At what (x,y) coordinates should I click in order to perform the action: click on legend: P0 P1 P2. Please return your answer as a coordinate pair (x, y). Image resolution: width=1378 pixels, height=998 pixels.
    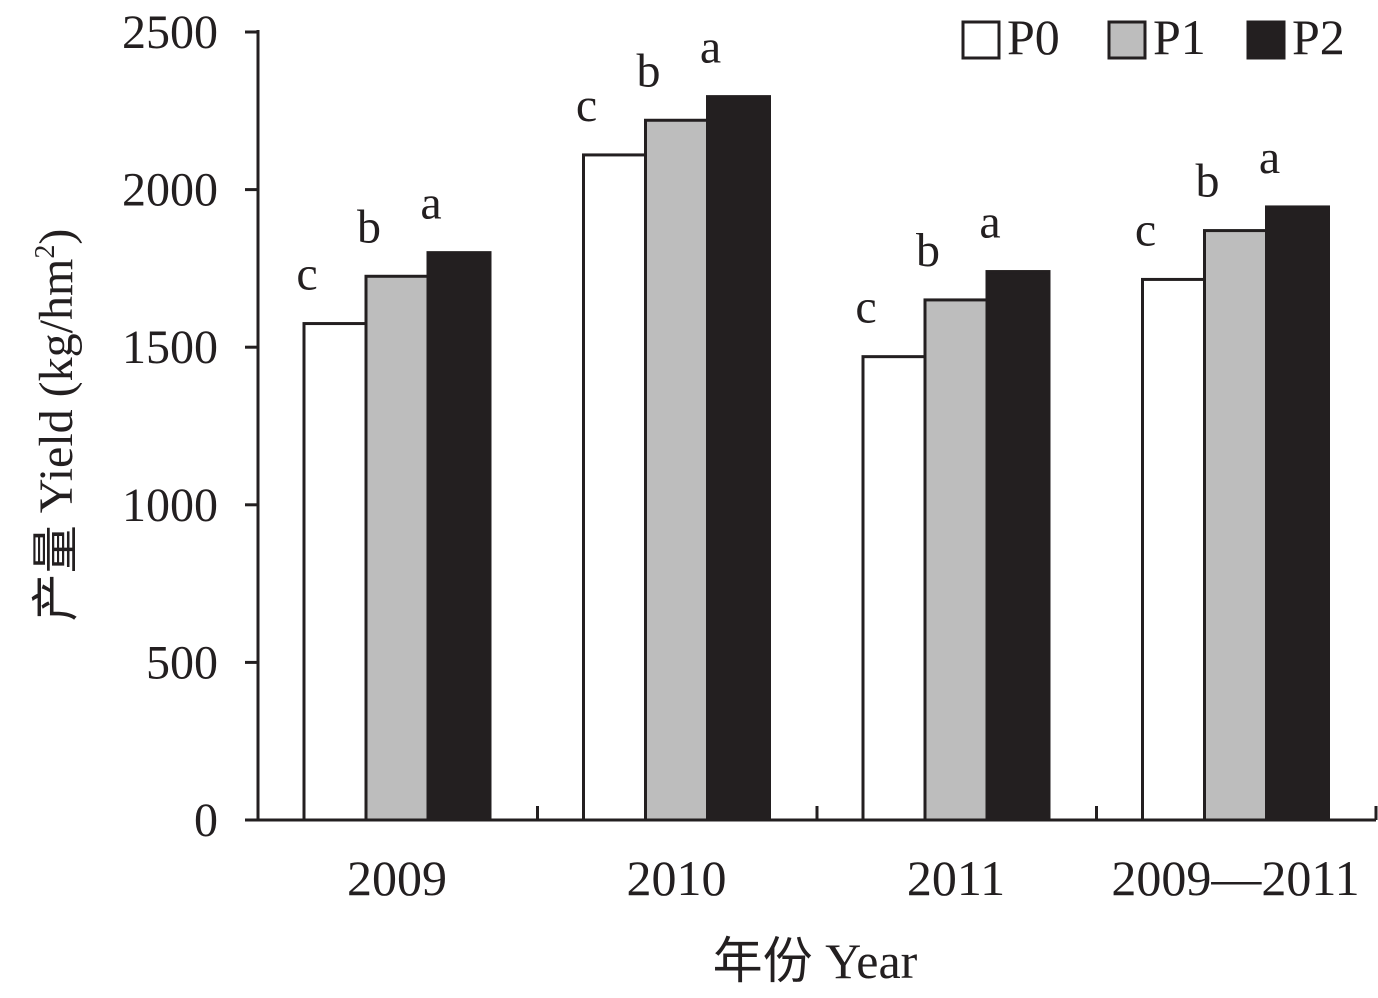
    Looking at the image, I should click on (1153, 37).